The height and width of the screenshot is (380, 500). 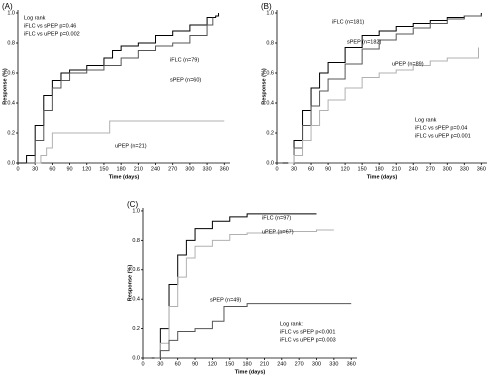 I want to click on annotation: iFLC vs sPEP p=0.46, so click(x=50, y=26).